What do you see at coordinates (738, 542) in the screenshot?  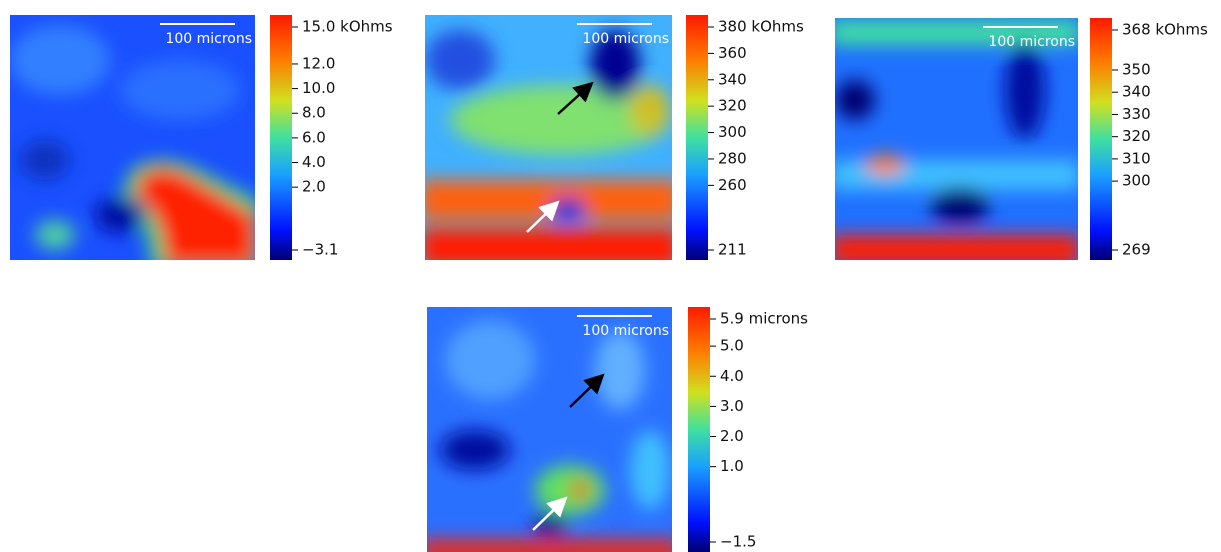 I see `colorbar-tick-label: −1.5` at bounding box center [738, 542].